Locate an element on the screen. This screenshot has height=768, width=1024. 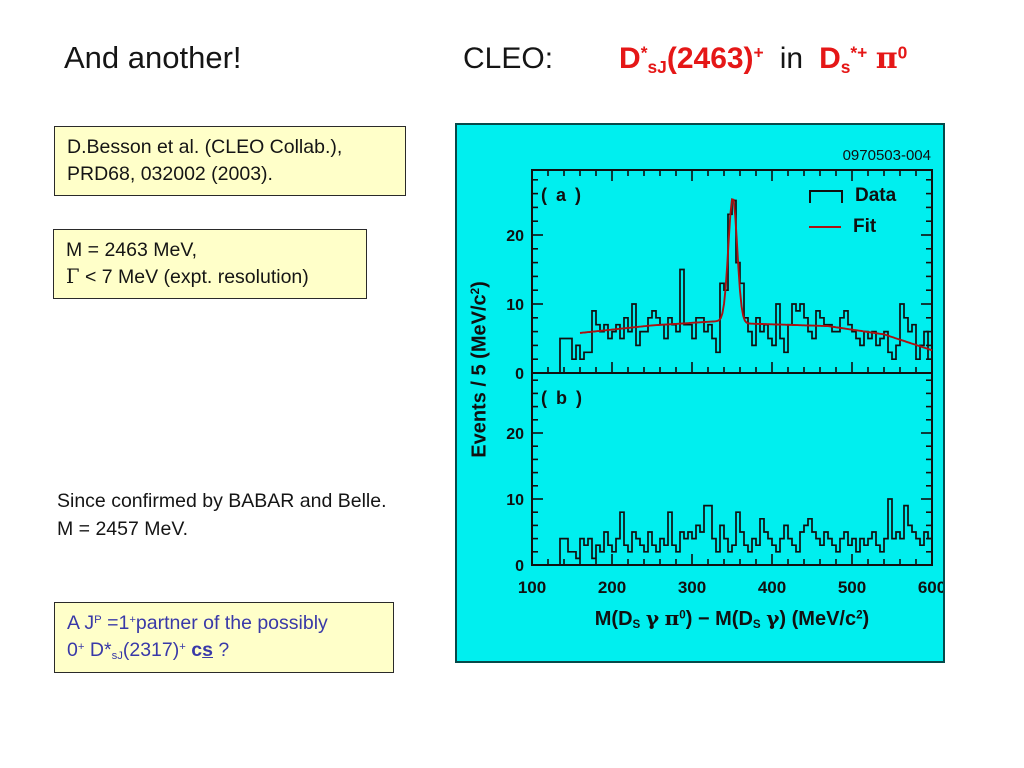
panel-a-label: ( a ) is located at coordinates (562, 195).